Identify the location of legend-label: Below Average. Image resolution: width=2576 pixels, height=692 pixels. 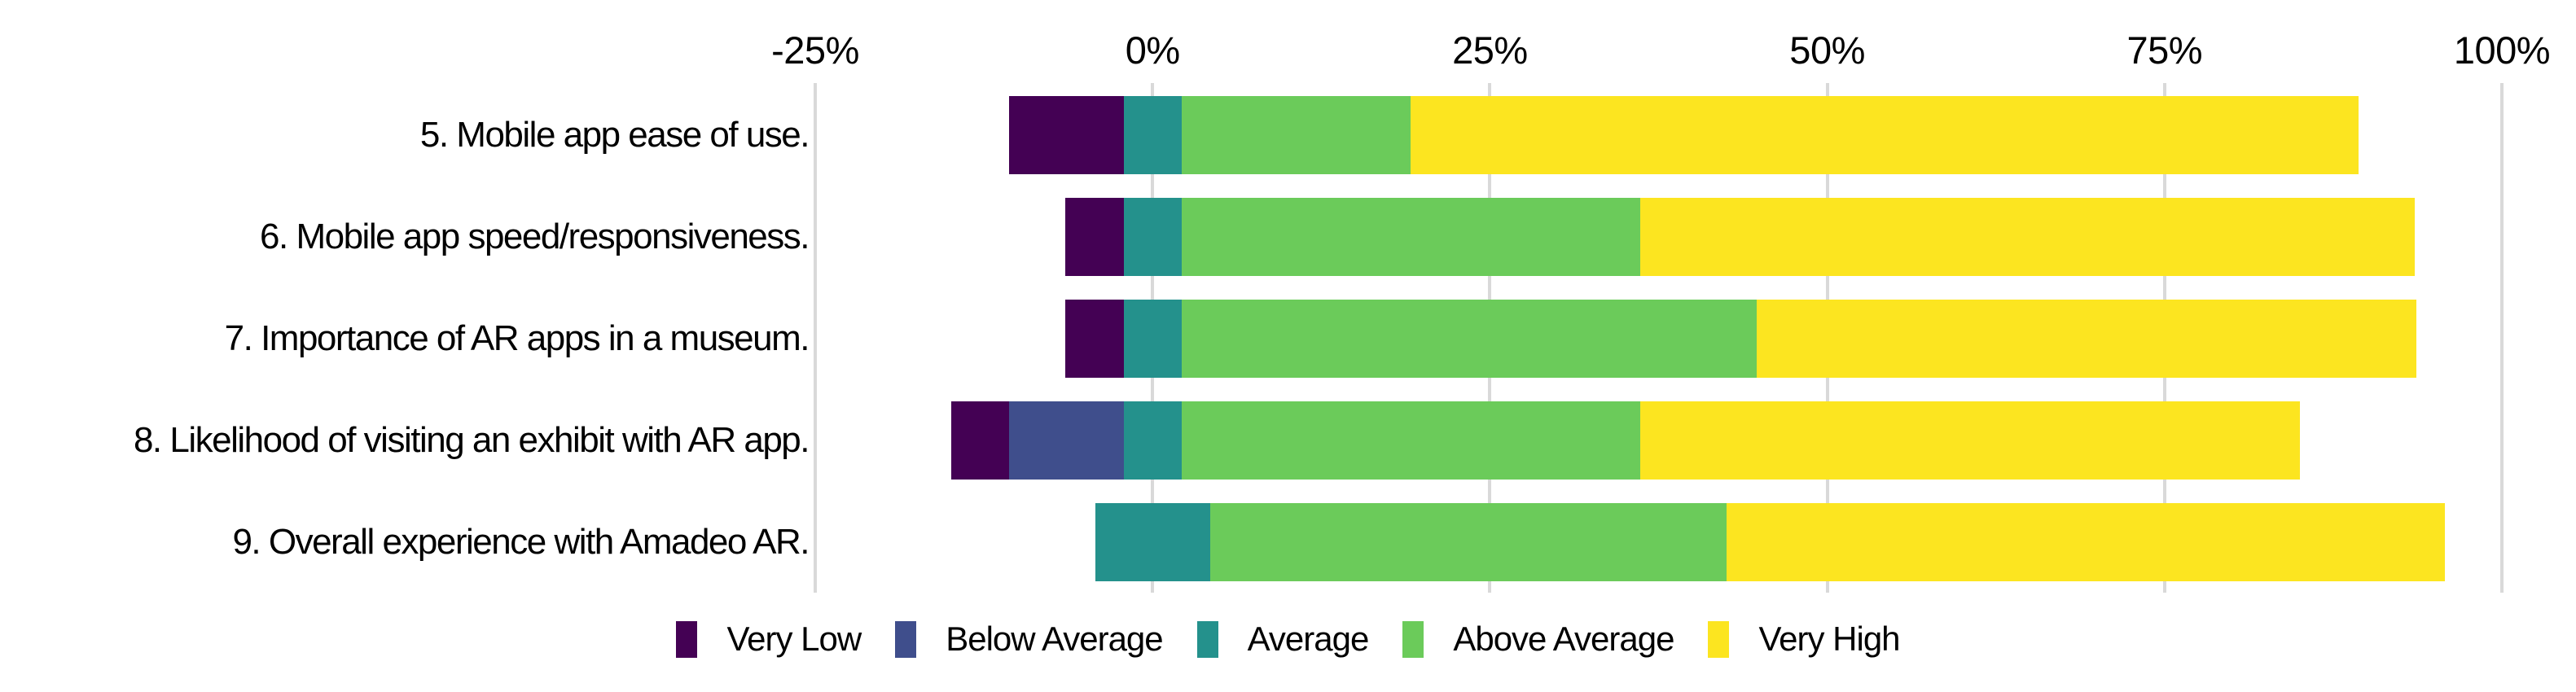
(1054, 639).